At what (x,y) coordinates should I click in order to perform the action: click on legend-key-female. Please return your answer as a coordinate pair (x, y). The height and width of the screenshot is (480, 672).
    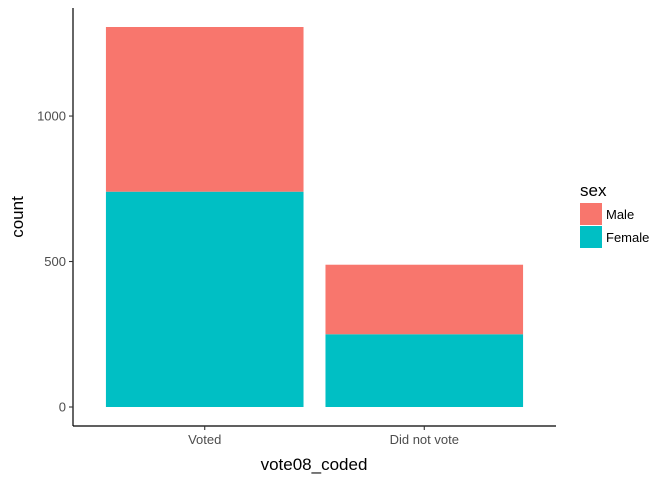
    Looking at the image, I should click on (591, 237).